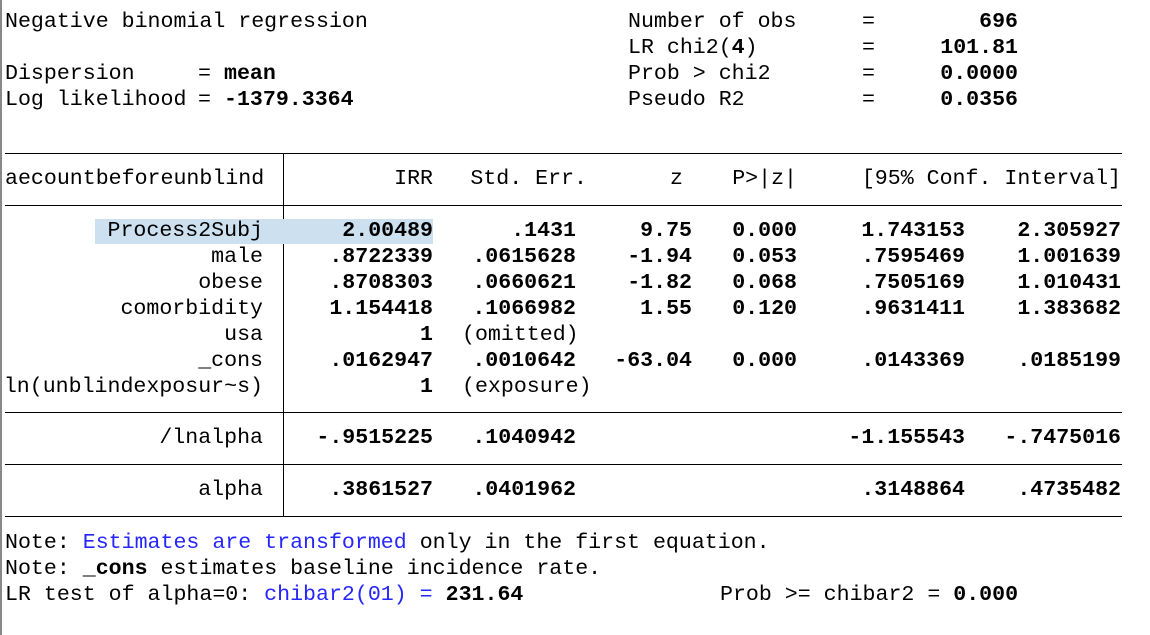 The height and width of the screenshot is (635, 1150). What do you see at coordinates (986, 595) in the screenshot?
I see `prob-chibar2-value: 0.000` at bounding box center [986, 595].